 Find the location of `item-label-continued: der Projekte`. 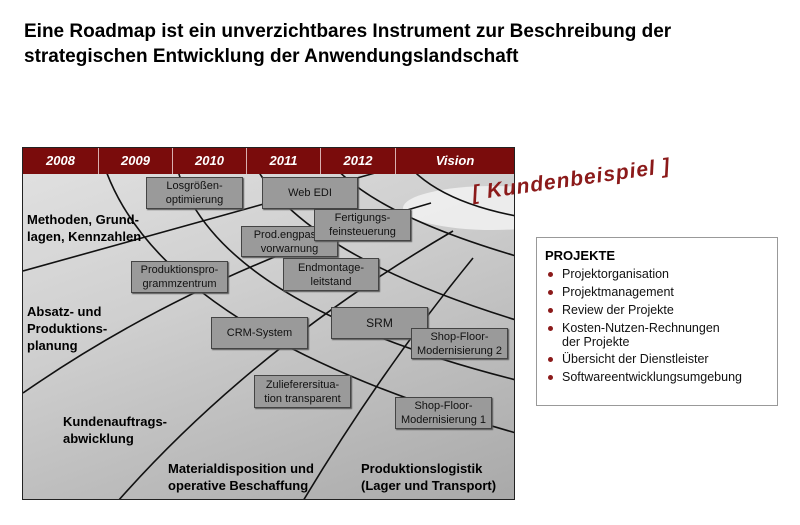

item-label-continued: der Projekte is located at coordinates (596, 342).